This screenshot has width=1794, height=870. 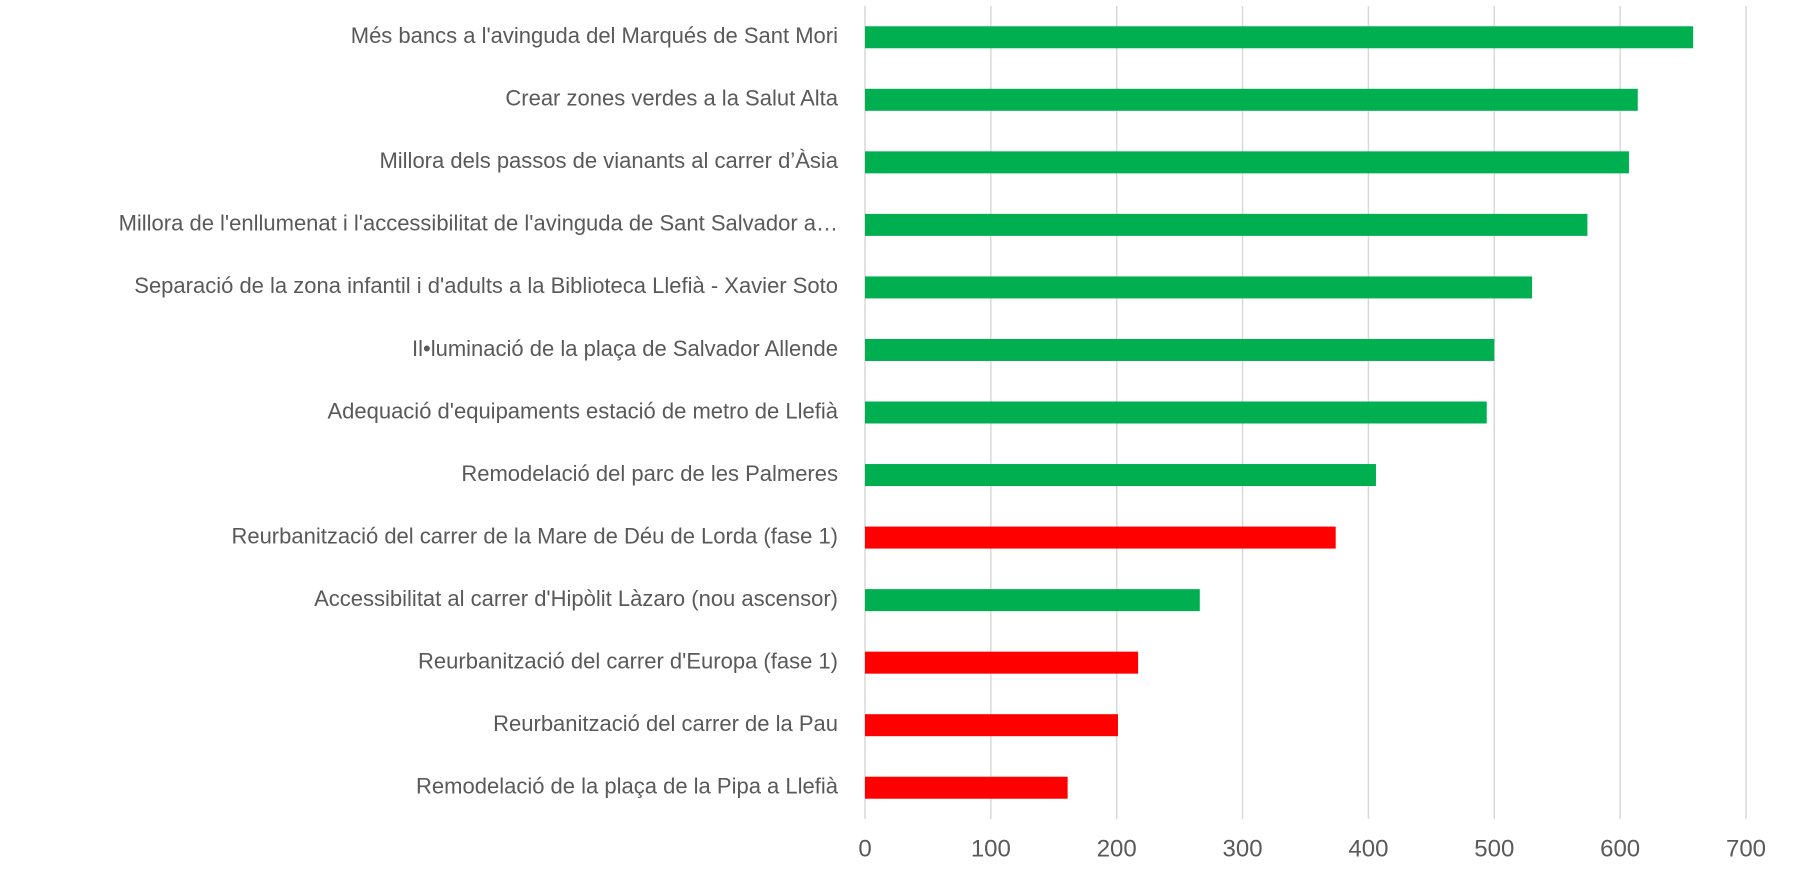 I want to click on x-tick-label: 0, so click(x=864, y=848).